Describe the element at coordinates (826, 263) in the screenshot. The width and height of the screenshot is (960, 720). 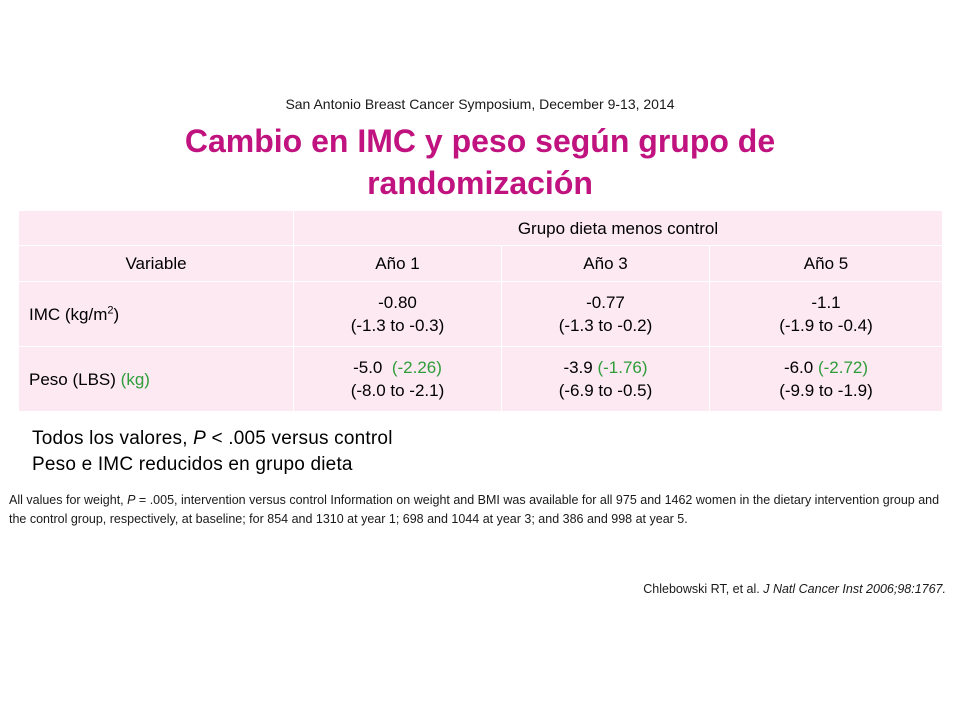
I see `column-header-ano-5: Año 5` at that location.